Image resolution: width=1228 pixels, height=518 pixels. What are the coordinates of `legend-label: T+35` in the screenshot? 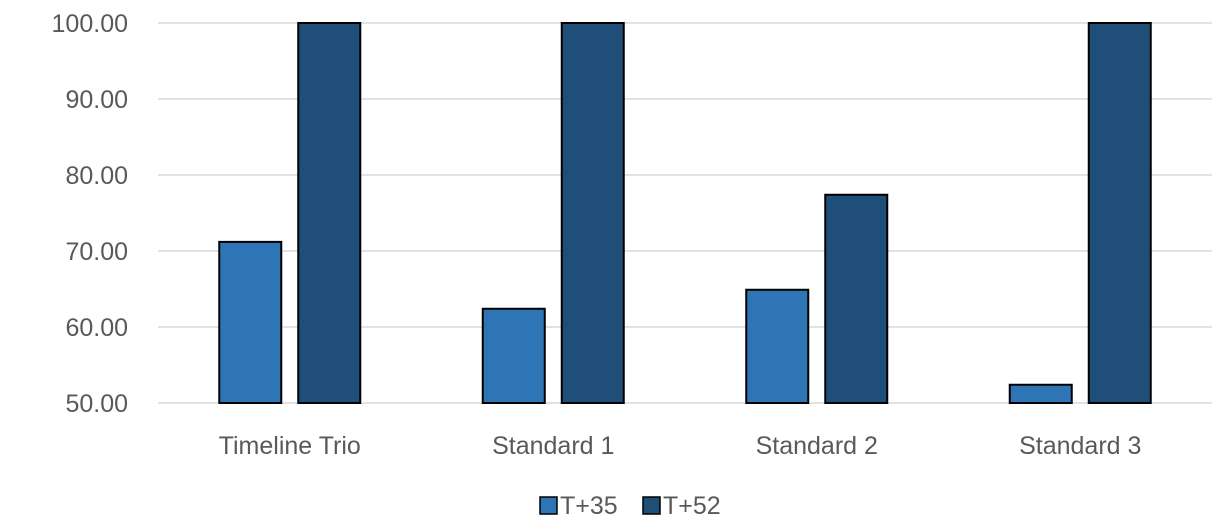 It's located at (589, 505).